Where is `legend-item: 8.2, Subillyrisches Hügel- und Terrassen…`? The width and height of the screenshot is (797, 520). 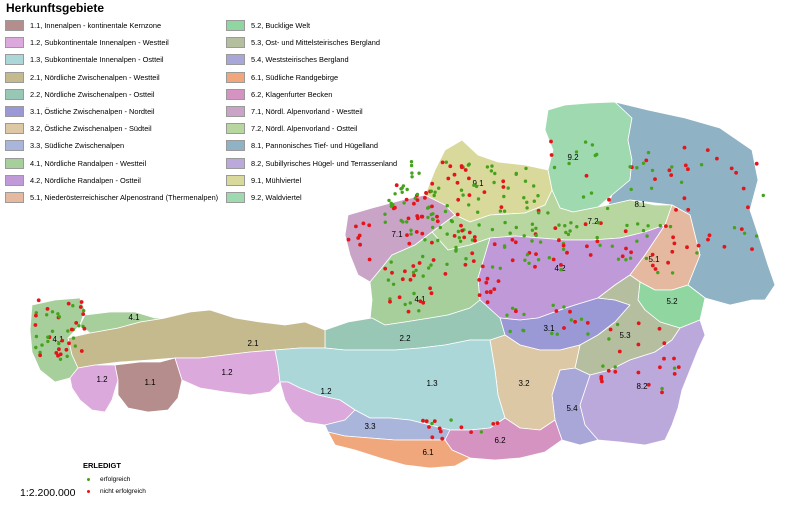
legend-item: 8.2, Subillyrisches Hügel- und Terrassen… is located at coordinates (311, 163).